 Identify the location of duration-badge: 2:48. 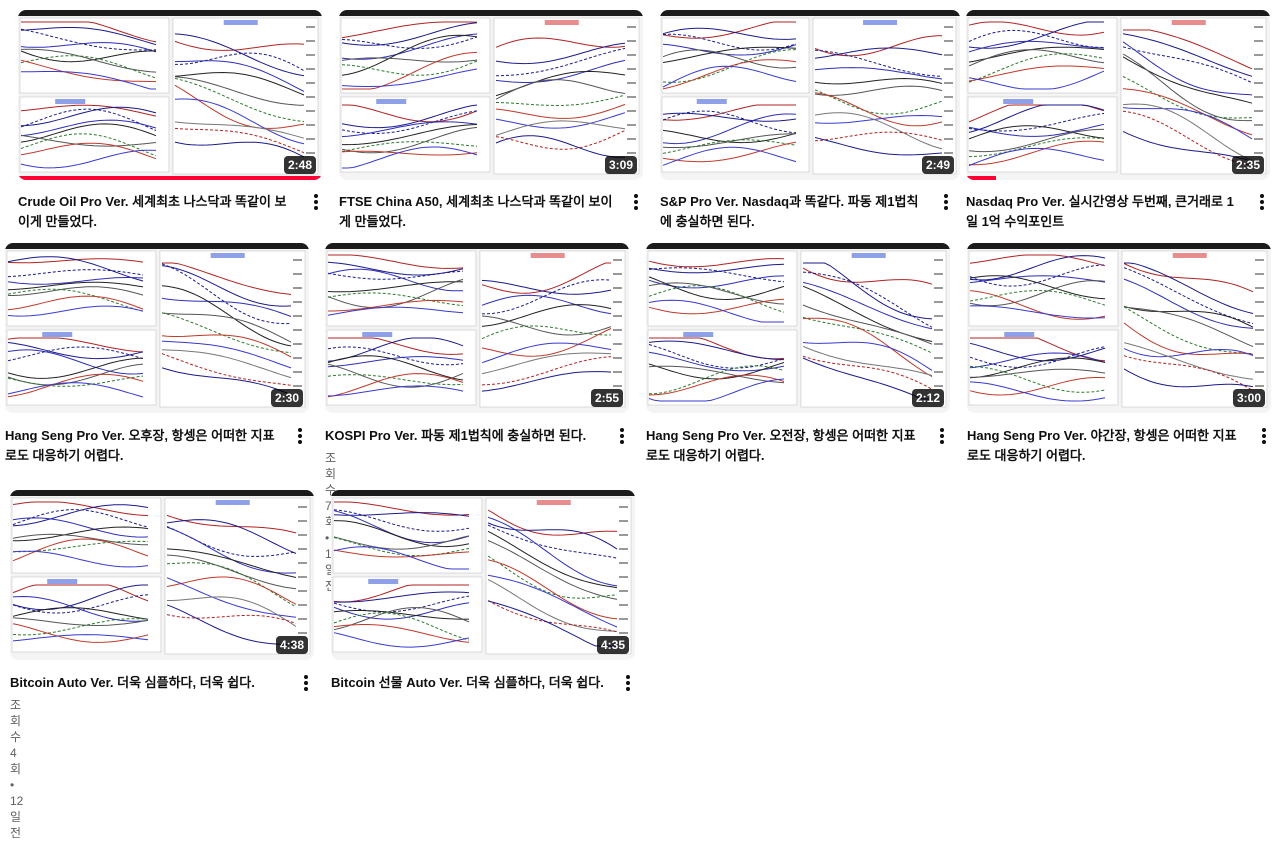
(299, 165).